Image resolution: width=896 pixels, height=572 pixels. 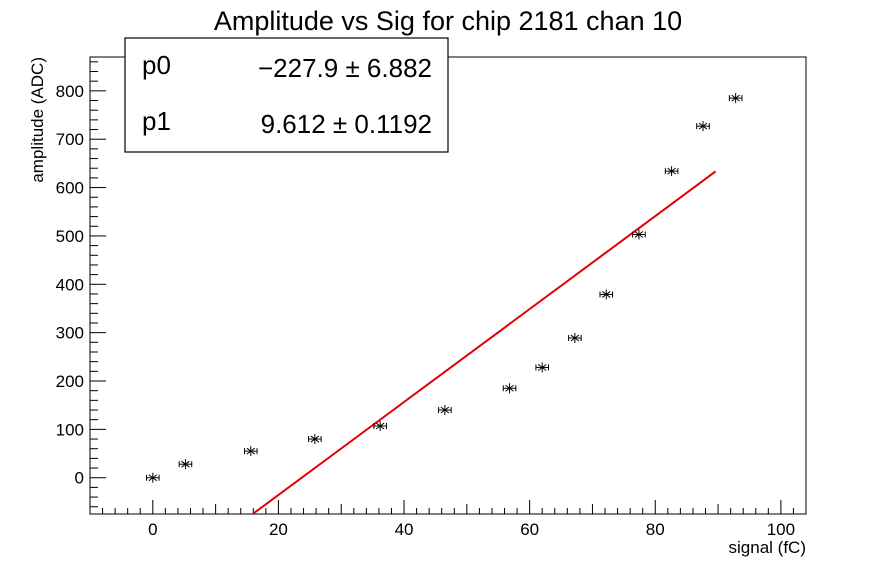 I want to click on y-tick-label: 100, so click(x=70, y=429).